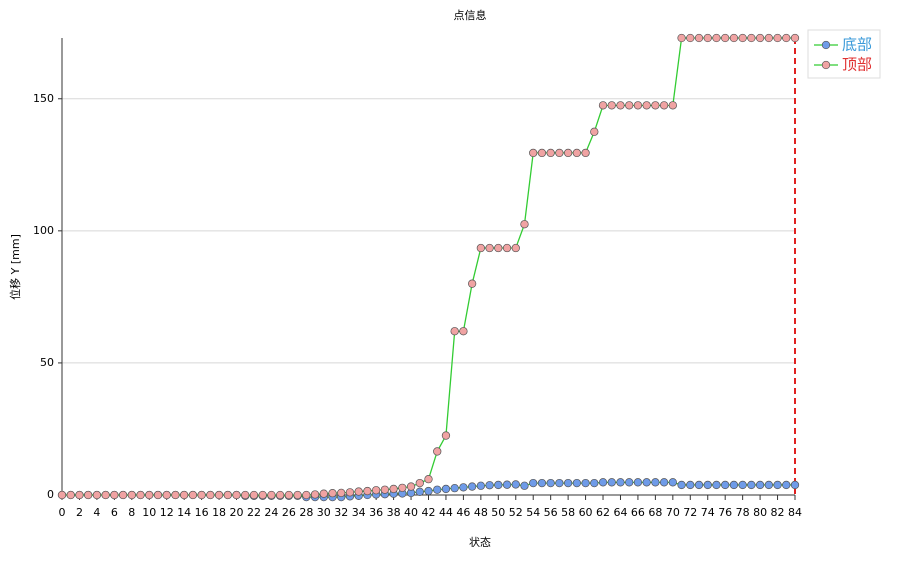 The width and height of the screenshot is (897, 563). What do you see at coordinates (289, 512) in the screenshot?
I see `x-tick-label: 26` at bounding box center [289, 512].